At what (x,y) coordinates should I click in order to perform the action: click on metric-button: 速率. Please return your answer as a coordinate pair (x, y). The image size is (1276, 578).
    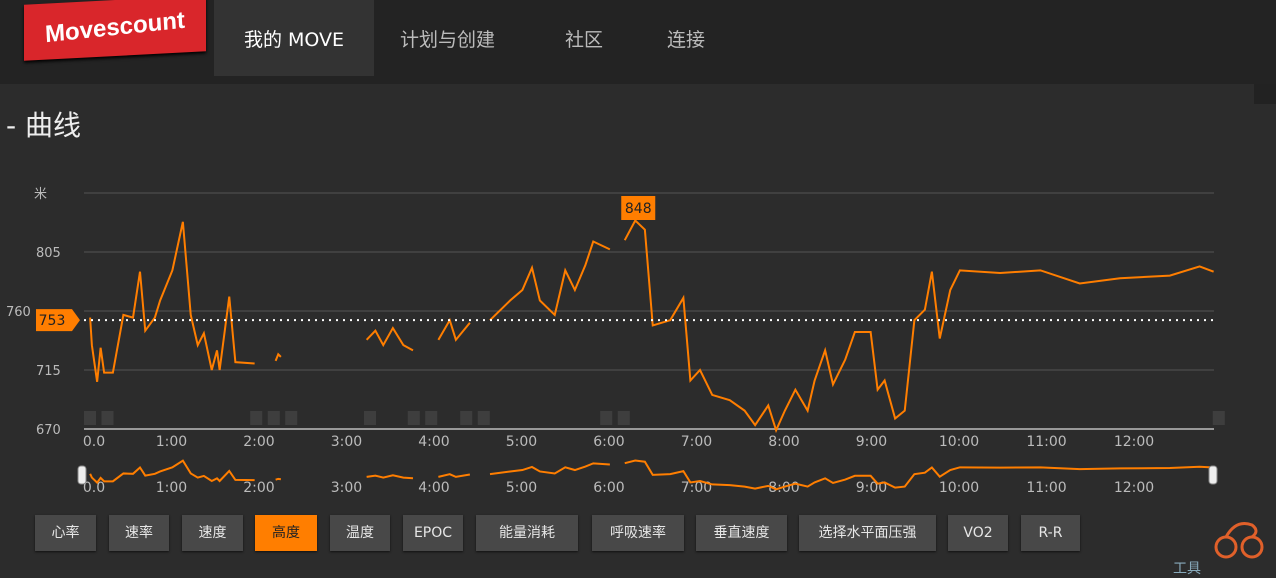
    Looking at the image, I should click on (139, 533).